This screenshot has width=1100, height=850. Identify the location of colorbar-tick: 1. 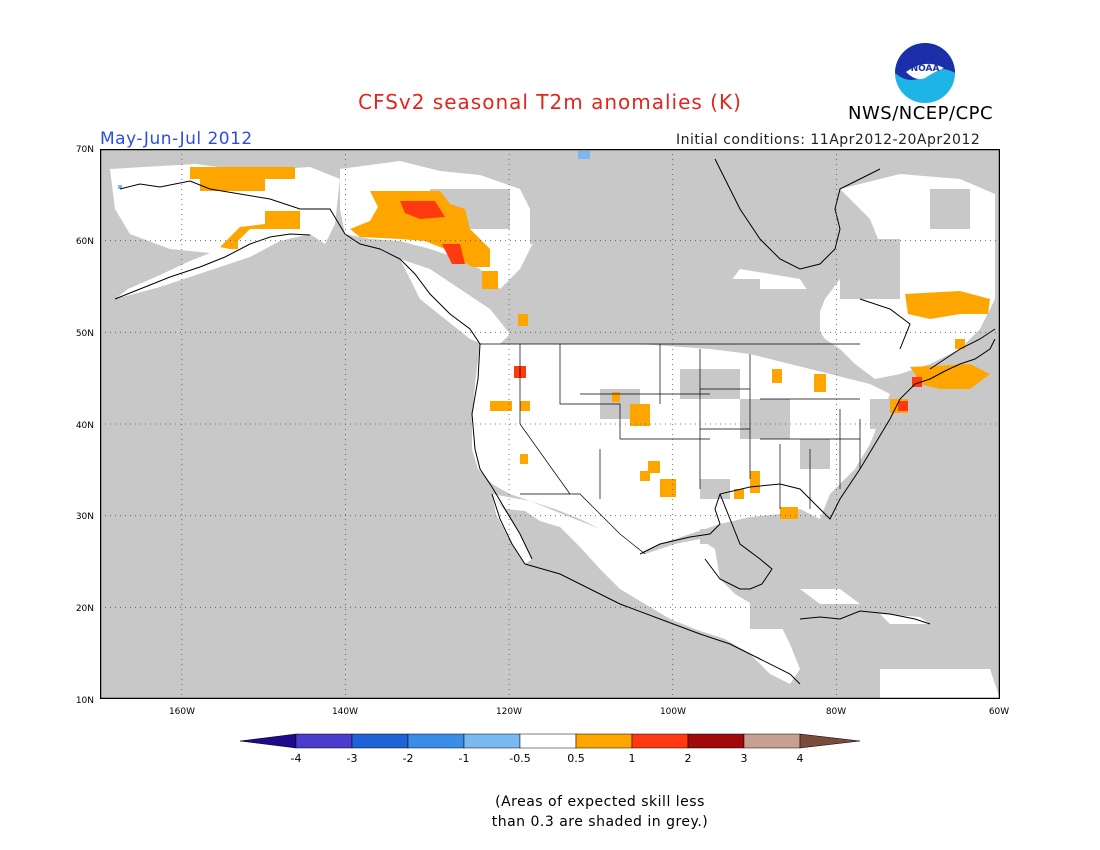
(632, 758).